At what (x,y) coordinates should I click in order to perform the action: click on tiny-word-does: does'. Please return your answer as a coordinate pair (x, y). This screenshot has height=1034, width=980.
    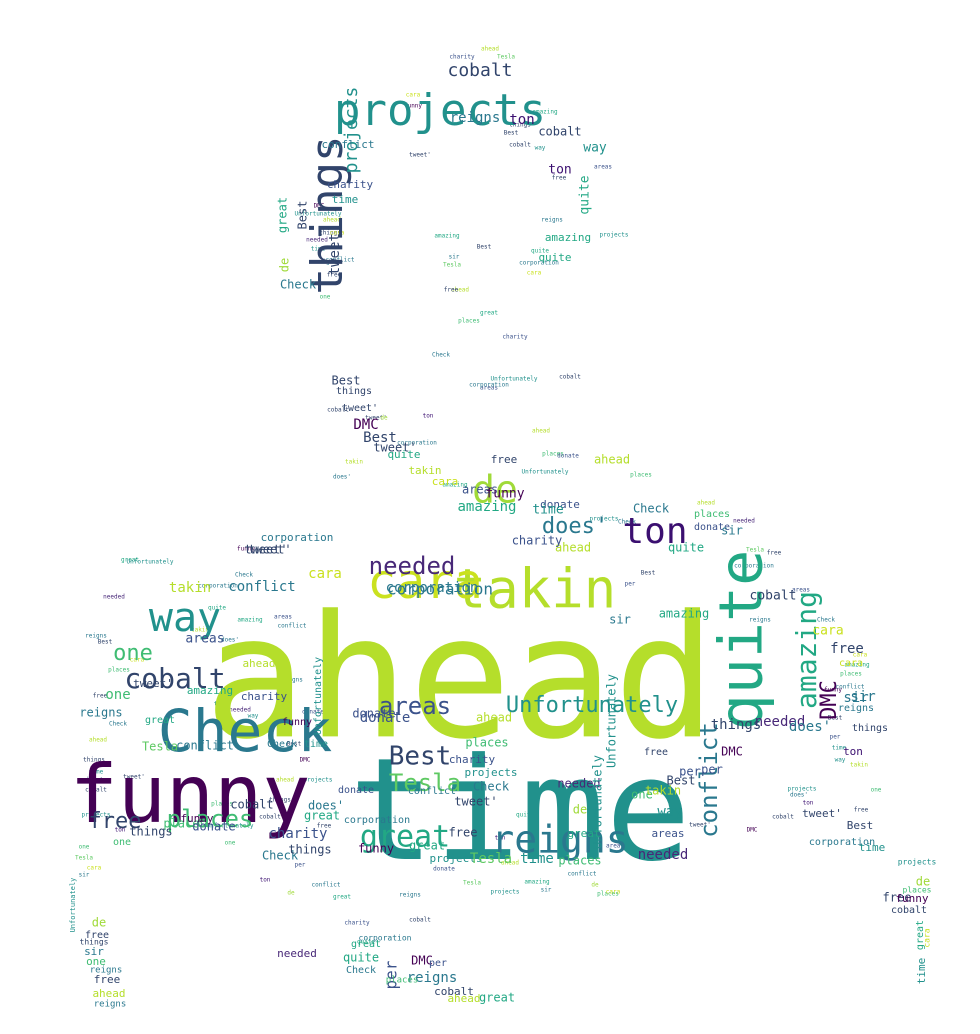
    Looking at the image, I should click on (799, 795).